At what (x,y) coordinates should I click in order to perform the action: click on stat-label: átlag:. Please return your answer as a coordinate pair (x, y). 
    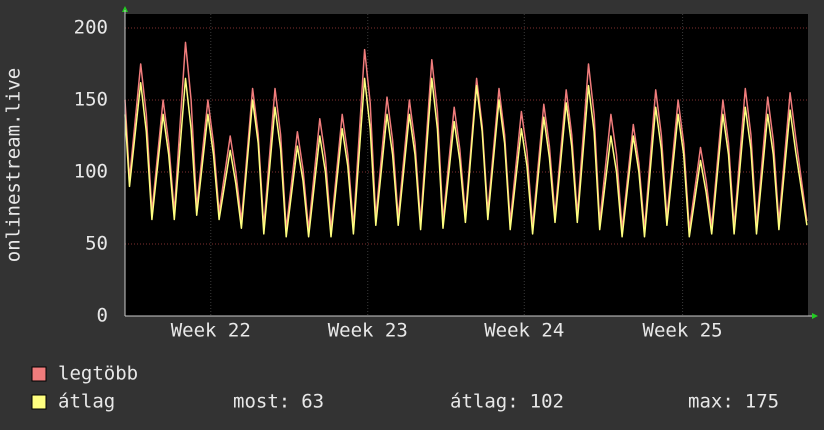
    Looking at the image, I should click on (484, 402).